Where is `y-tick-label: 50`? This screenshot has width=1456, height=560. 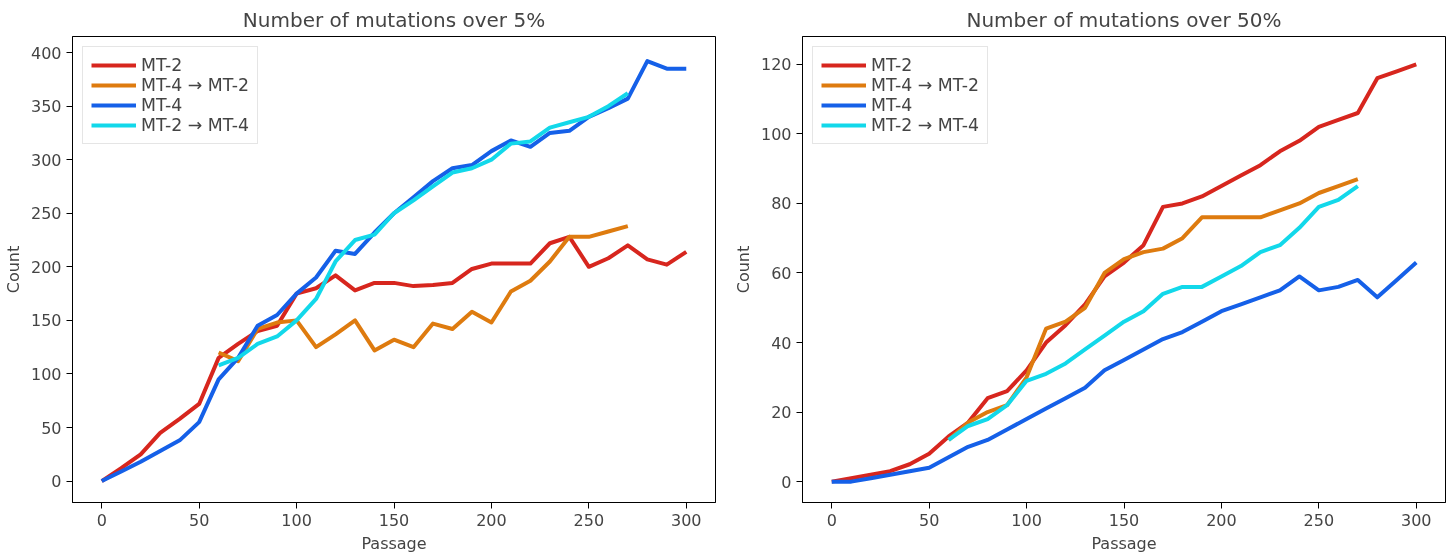 y-tick-label: 50 is located at coordinates (51, 428).